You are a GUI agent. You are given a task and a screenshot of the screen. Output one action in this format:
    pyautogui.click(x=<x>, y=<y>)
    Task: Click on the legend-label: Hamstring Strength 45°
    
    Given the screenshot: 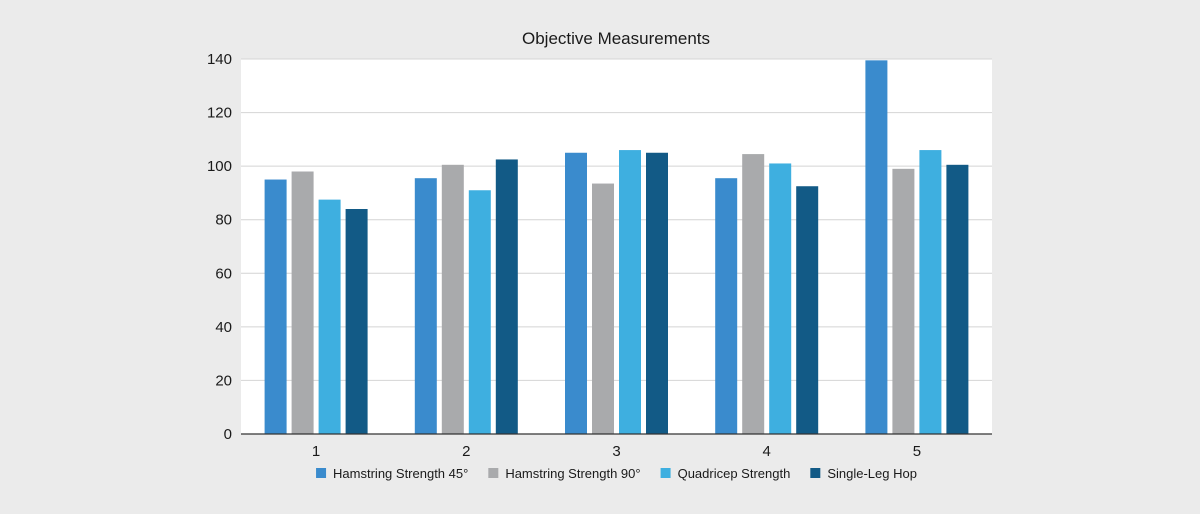 What is the action you would take?
    pyautogui.click(x=400, y=473)
    